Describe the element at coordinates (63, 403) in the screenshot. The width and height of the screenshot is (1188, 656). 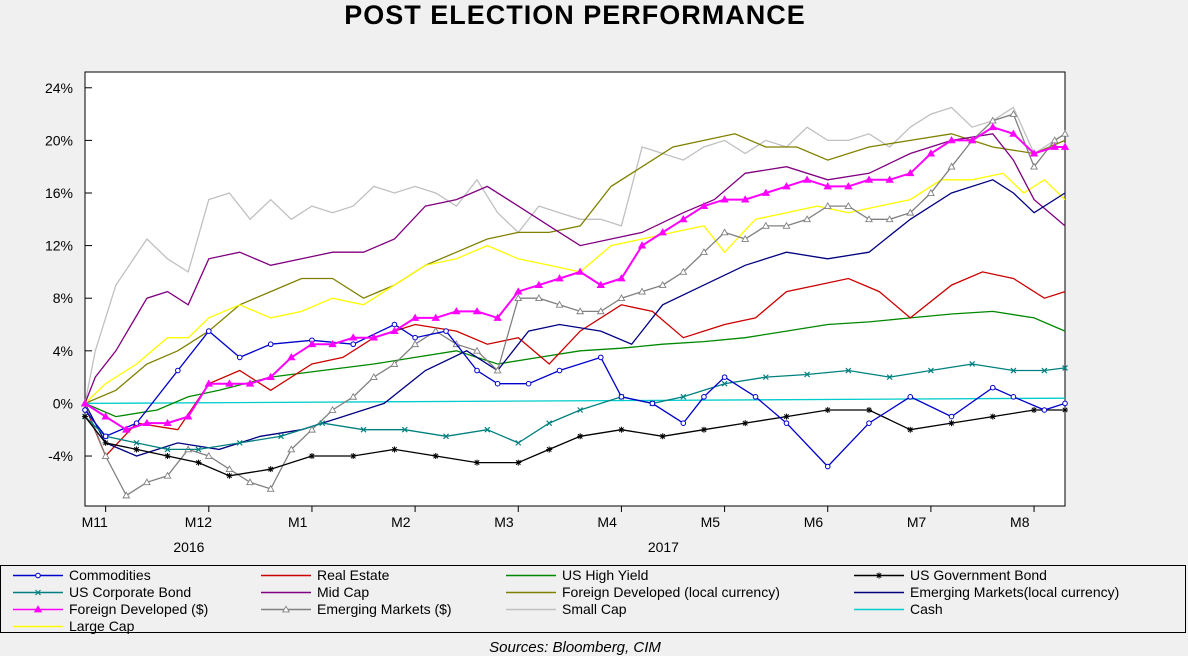
I see `y-tick-label: 0%` at that location.